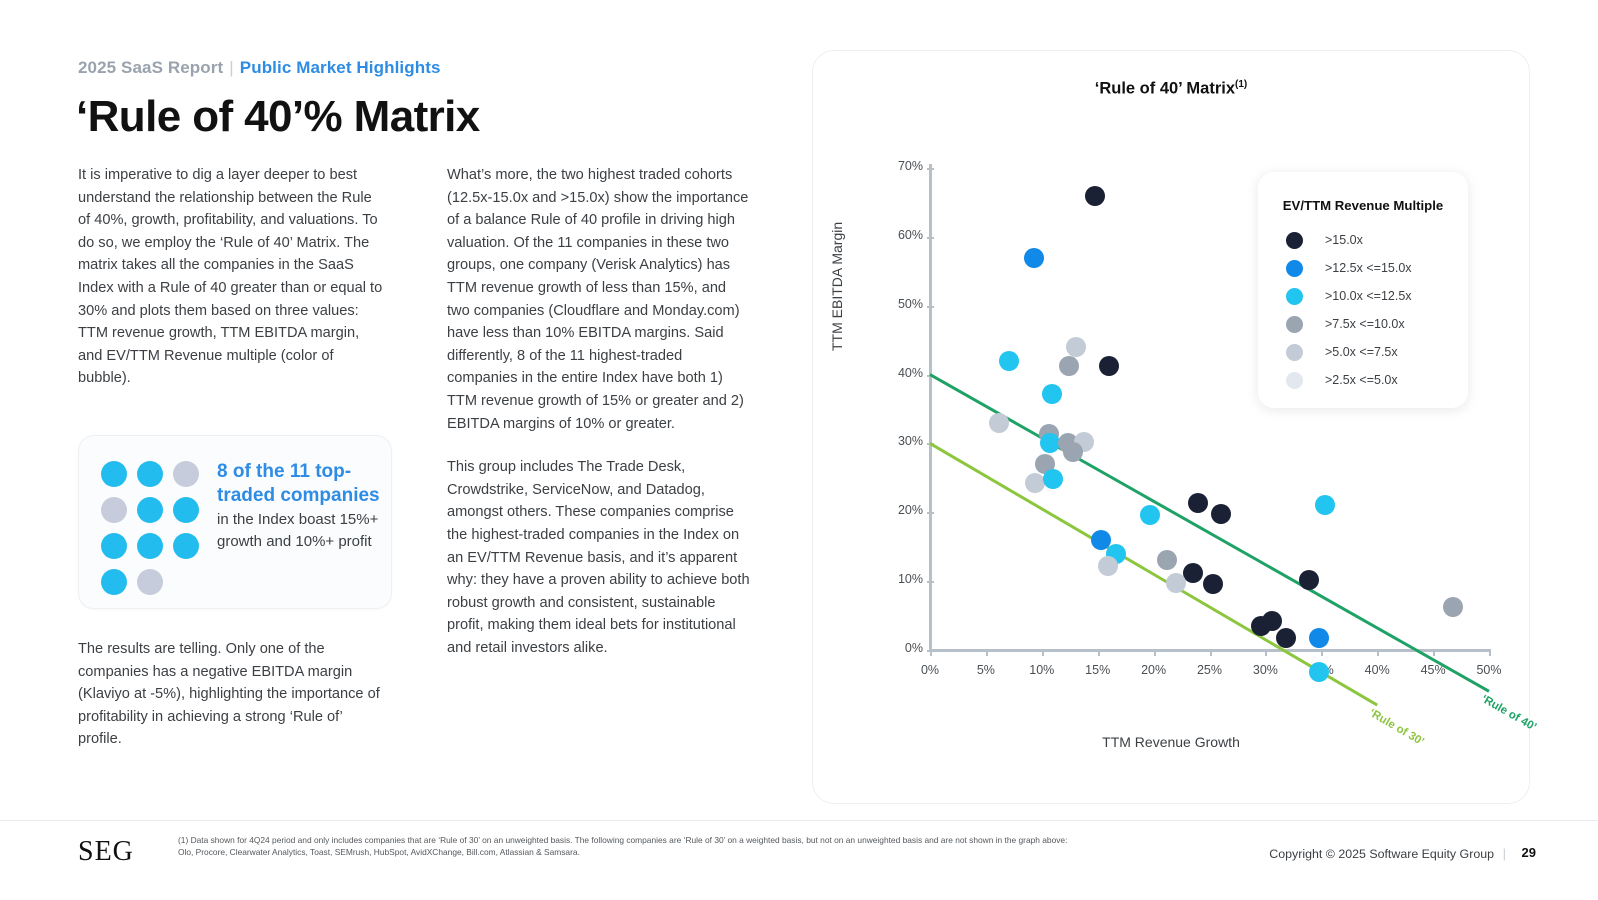 Image resolution: width=1598 pixels, height=900 pixels. I want to click on legend-item-label: >12.5x <=15.0x, so click(1368, 268).